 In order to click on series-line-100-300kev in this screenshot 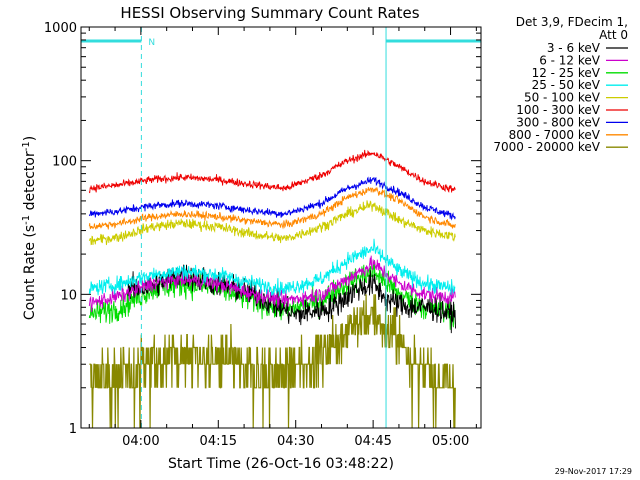, I will do `click(272, 171)`.